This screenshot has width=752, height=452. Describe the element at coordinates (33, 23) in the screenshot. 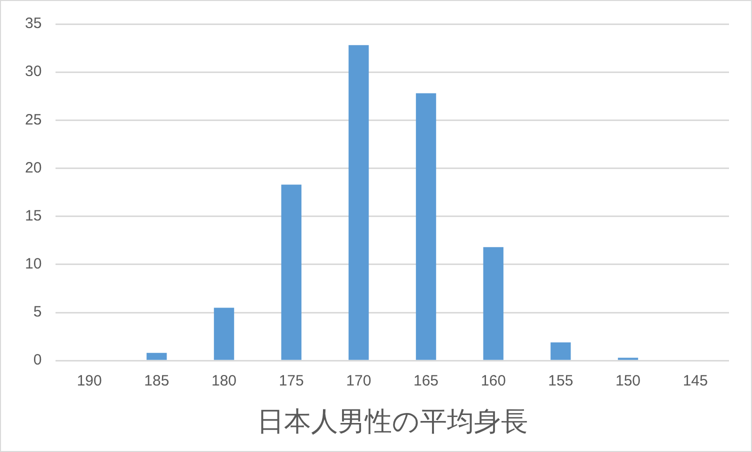

I see `y-tick-label: 35` at that location.